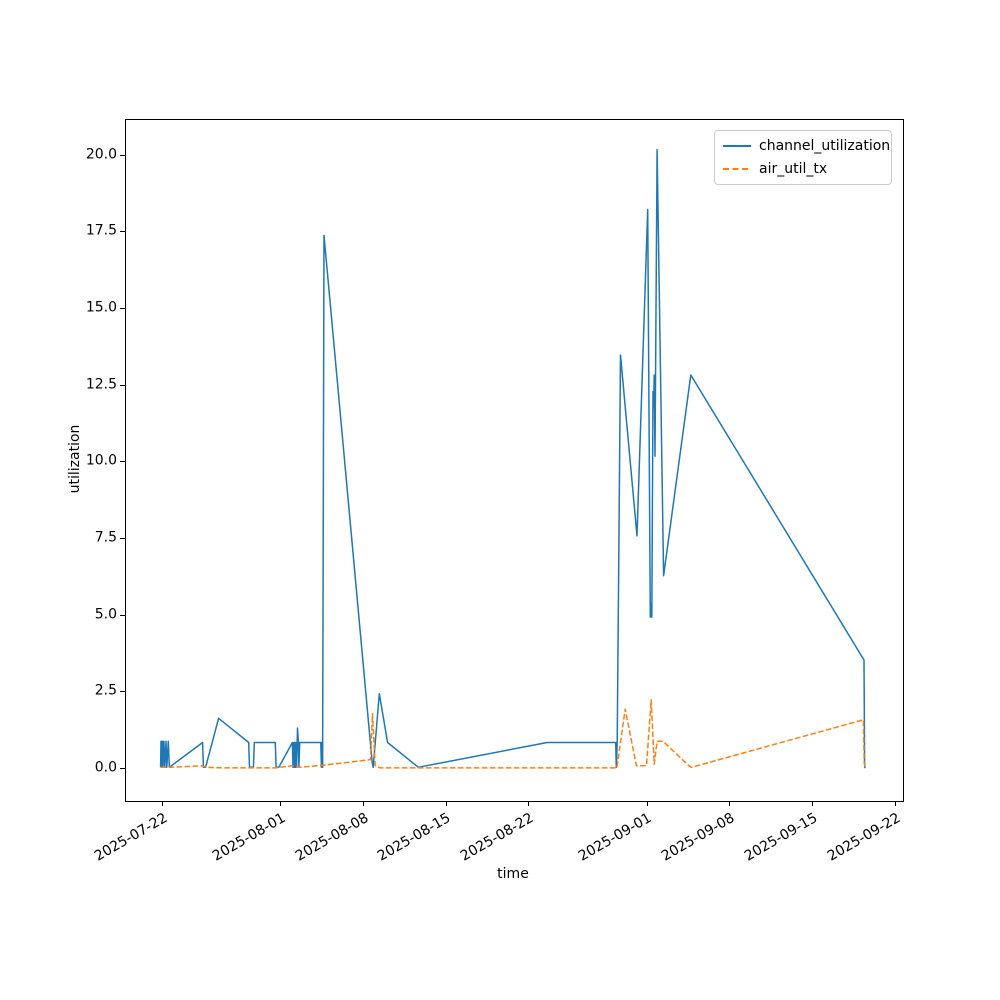 The image size is (1000, 1000). I want to click on y-tick-label: 0.0, so click(105, 767).